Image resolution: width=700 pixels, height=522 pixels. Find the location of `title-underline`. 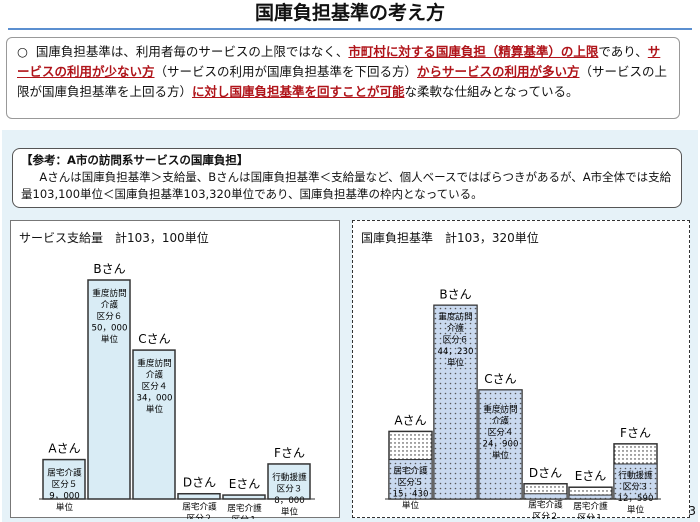

title-underline is located at coordinates (350, 29).